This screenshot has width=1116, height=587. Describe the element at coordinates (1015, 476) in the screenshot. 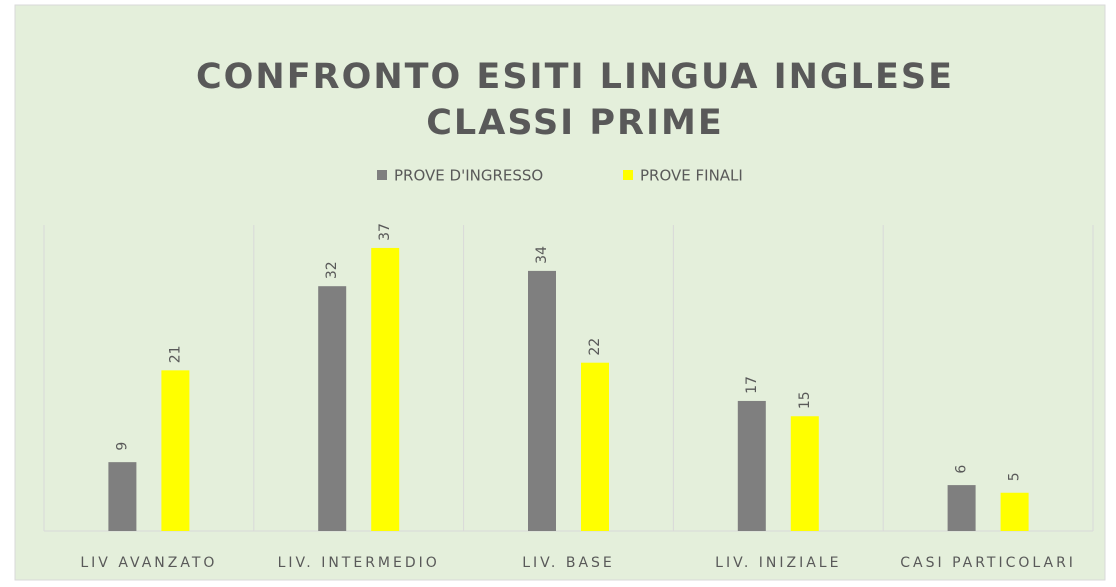

I see `data-label: 5` at that location.